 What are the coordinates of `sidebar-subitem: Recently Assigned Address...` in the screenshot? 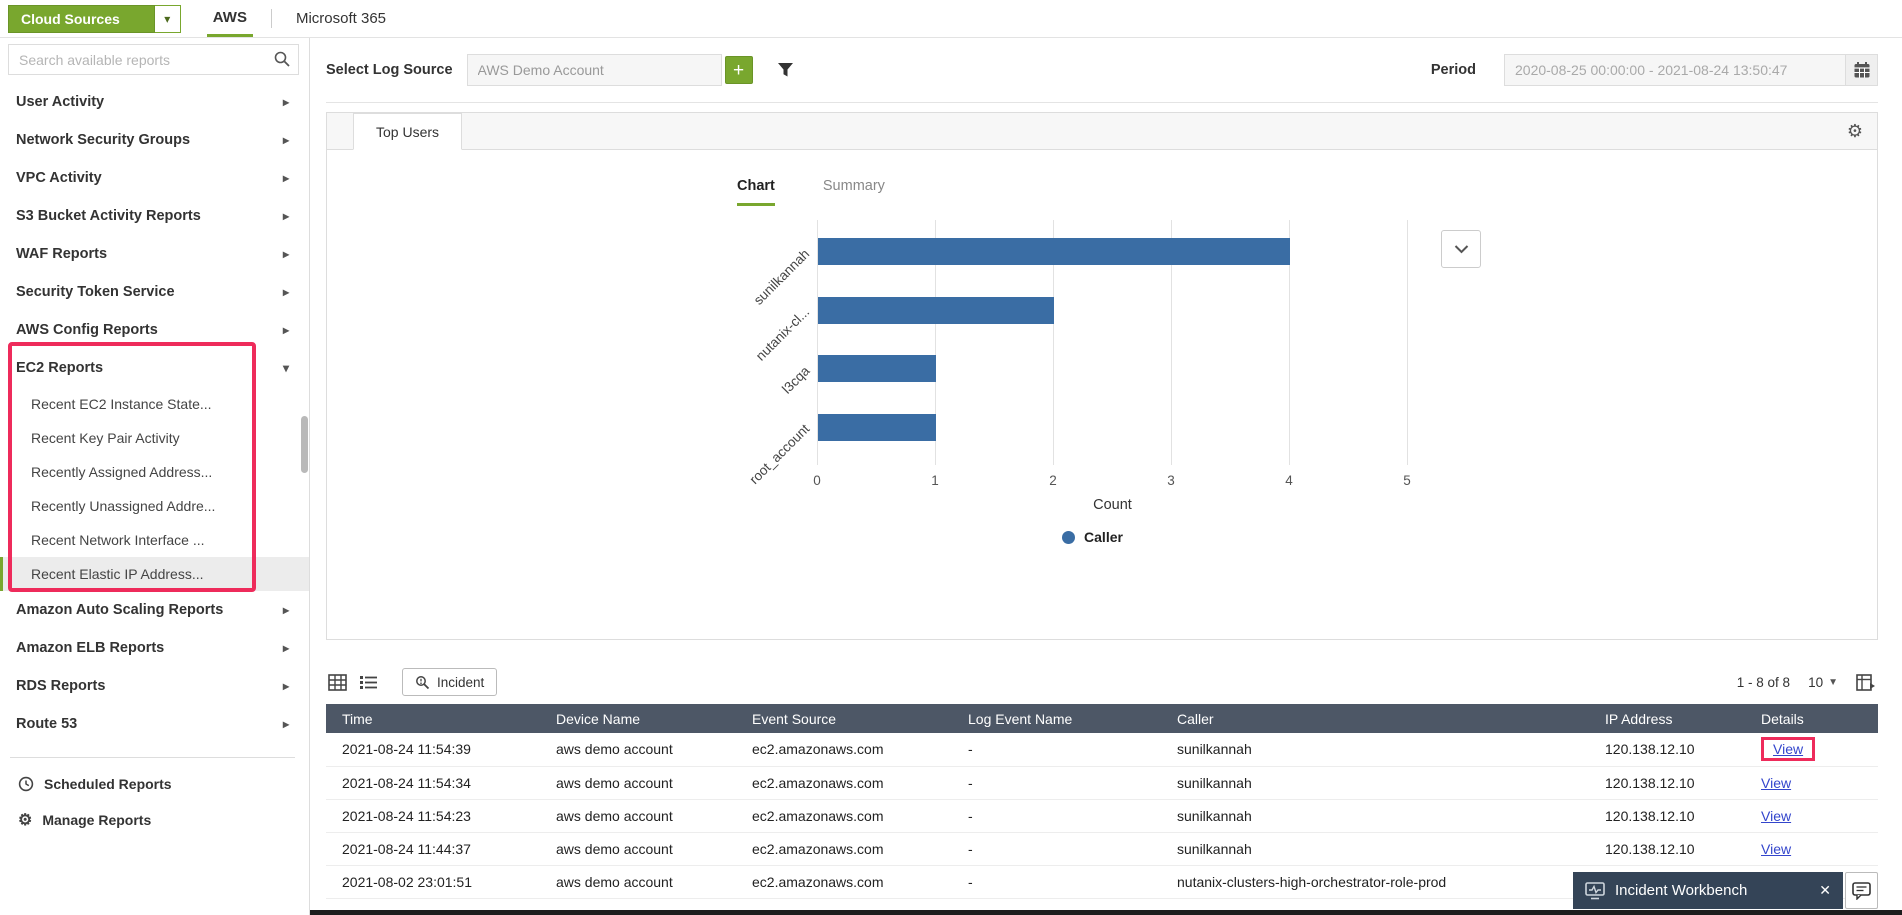 It's located at (122, 472).